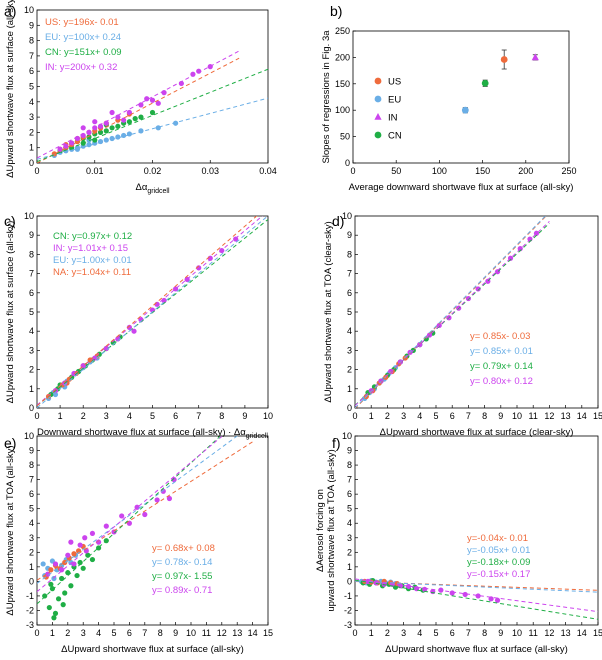 The width and height of the screenshot is (602, 660). Describe the element at coordinates (198, 416) in the screenshot. I see `x-tick-label: 7` at that location.